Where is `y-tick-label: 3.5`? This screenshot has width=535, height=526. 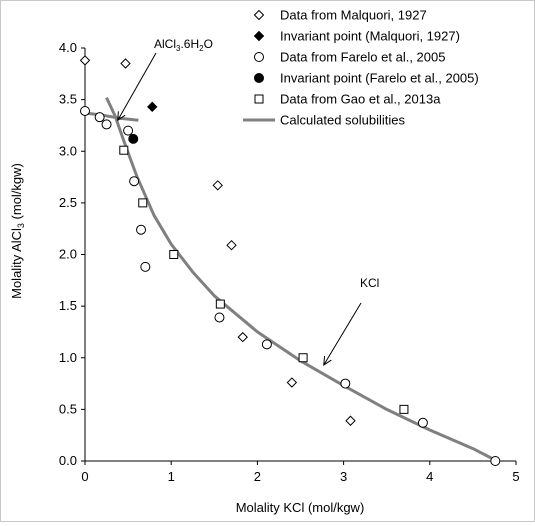 y-tick-label: 3.5 is located at coordinates (68, 99).